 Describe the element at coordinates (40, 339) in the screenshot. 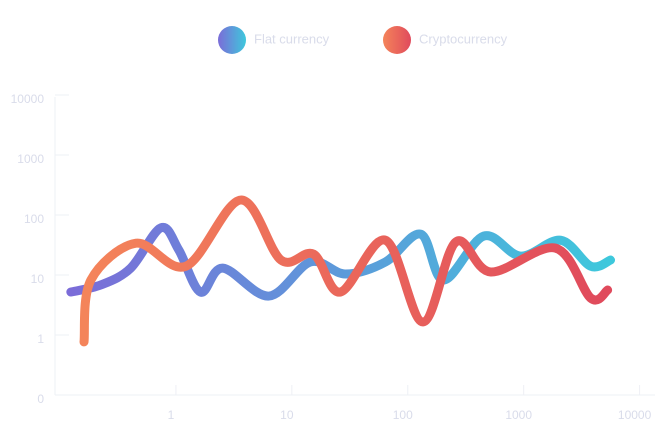

I see `y-tick-label: 1` at that location.